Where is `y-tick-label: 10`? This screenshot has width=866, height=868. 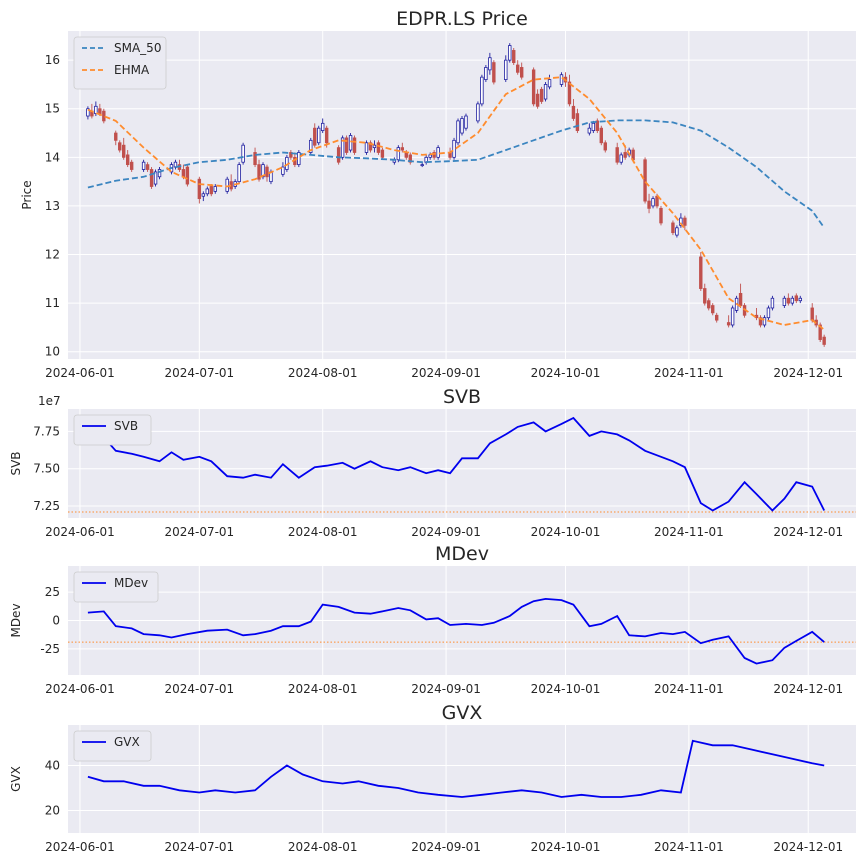
y-tick-label: 10 is located at coordinates (52, 352).